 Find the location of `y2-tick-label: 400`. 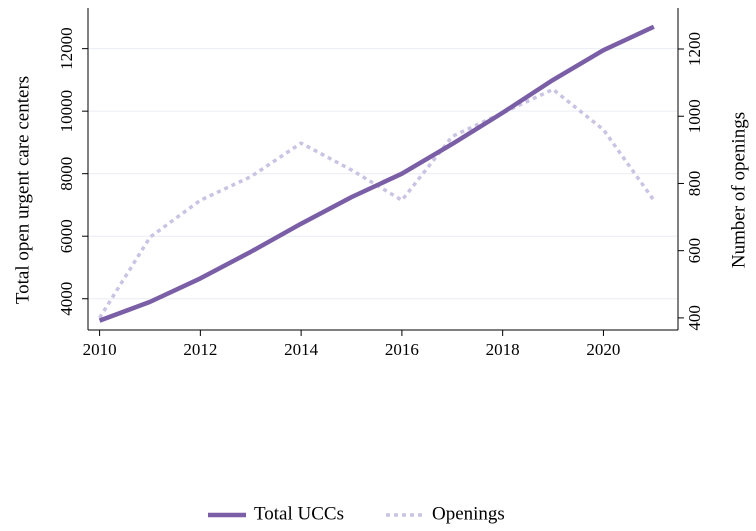

y2-tick-label: 400 is located at coordinates (694, 318).